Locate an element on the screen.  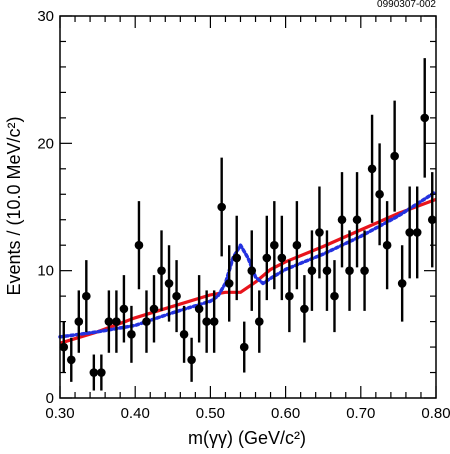
y-tick-label: 0 is located at coordinates (50, 398).